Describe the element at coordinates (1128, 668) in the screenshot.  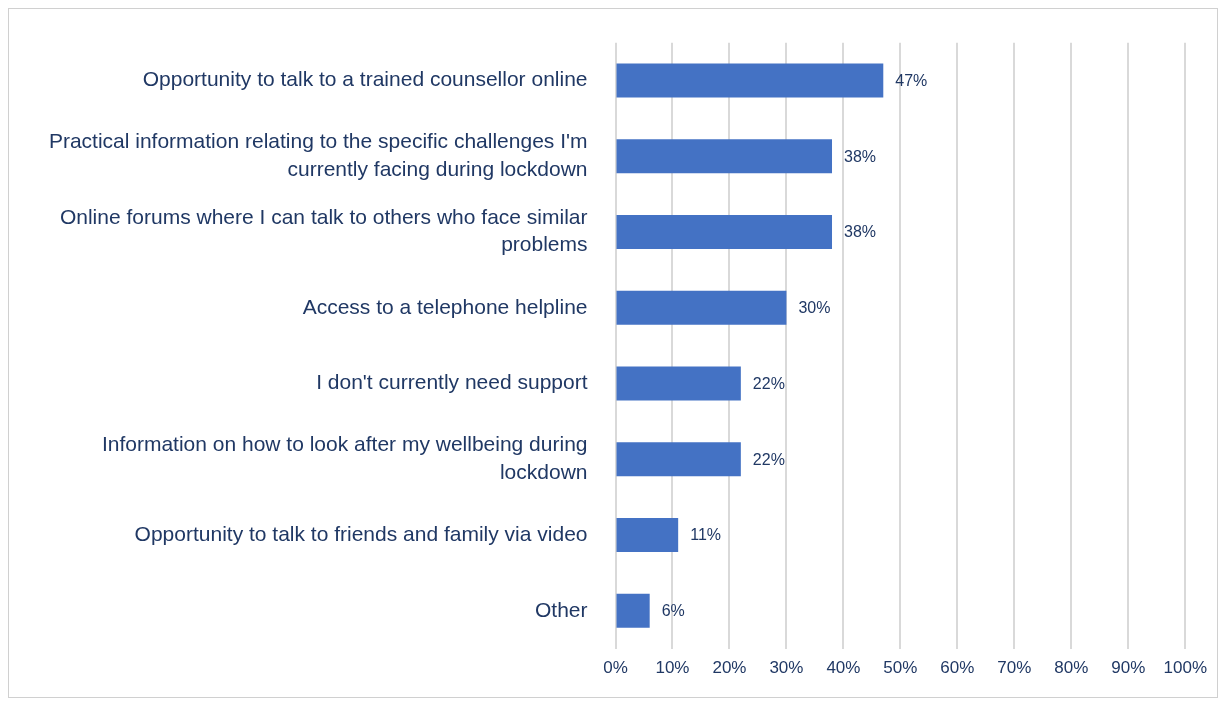
I see `x-tick-label: 90%` at that location.